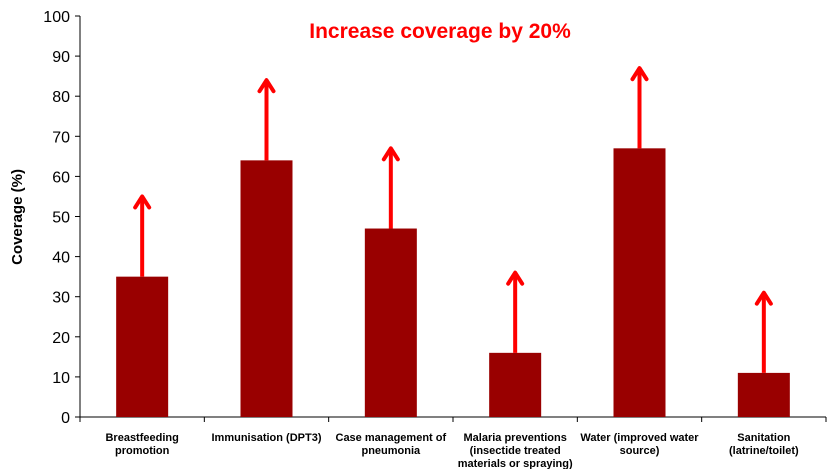 The width and height of the screenshot is (834, 469). I want to click on y-tick-label: 20, so click(61, 338).